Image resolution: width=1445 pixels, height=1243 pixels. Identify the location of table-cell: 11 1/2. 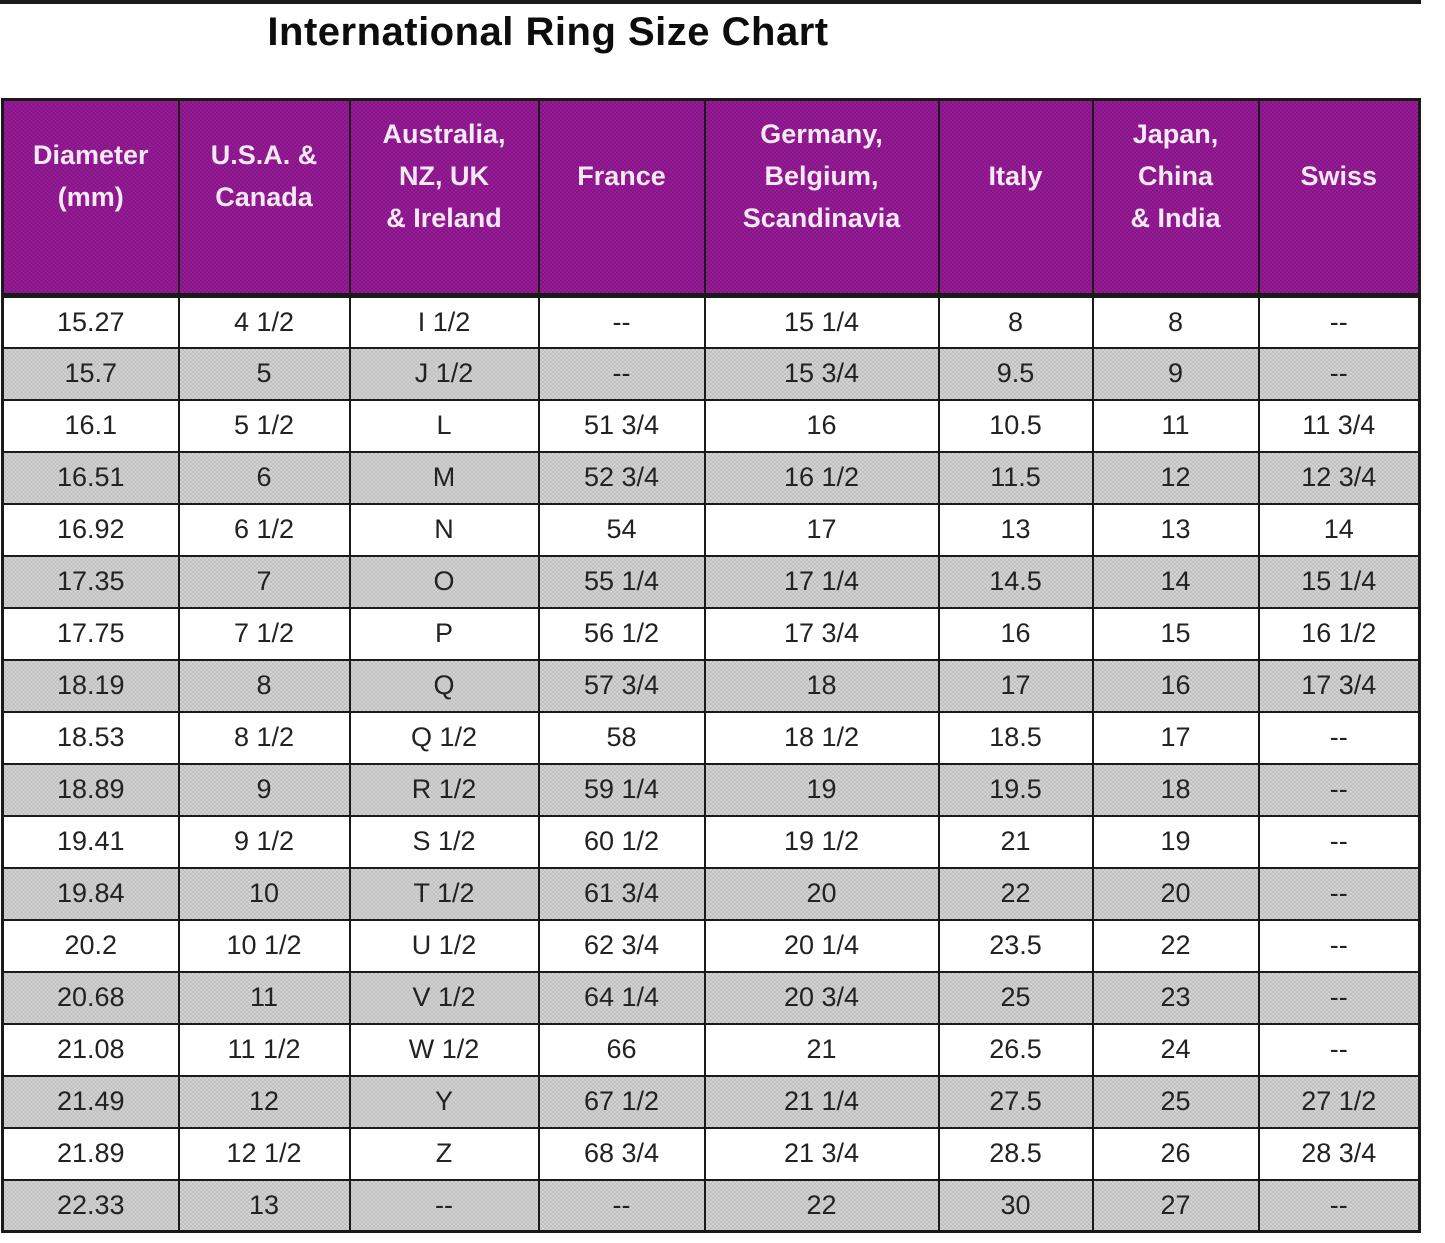
(264, 1049).